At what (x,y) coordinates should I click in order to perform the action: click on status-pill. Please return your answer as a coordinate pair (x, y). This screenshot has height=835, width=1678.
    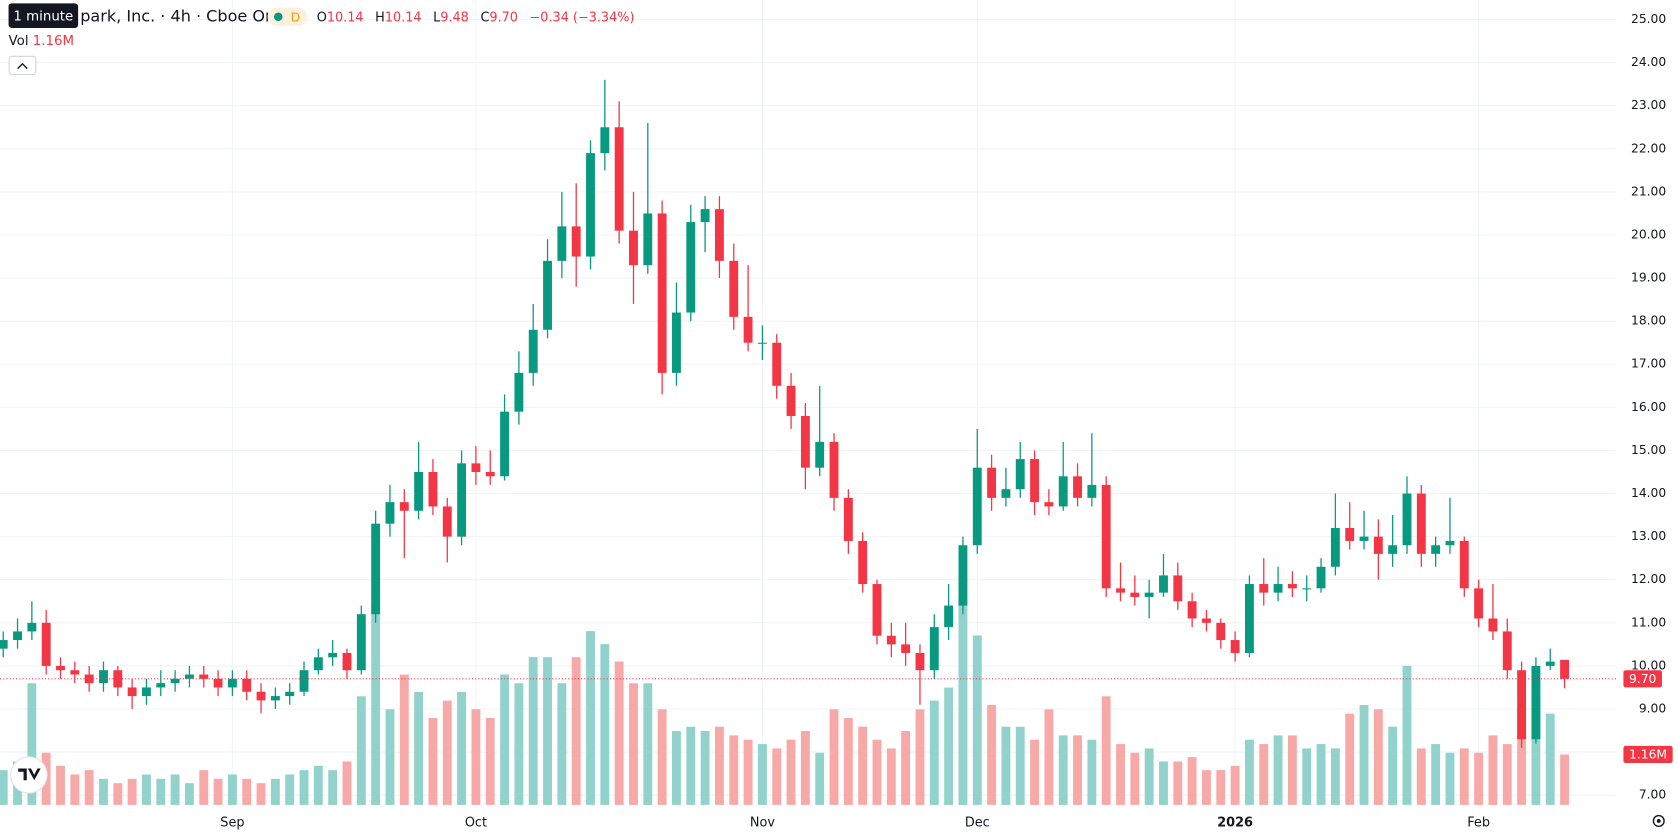
    Looking at the image, I should click on (287, 16).